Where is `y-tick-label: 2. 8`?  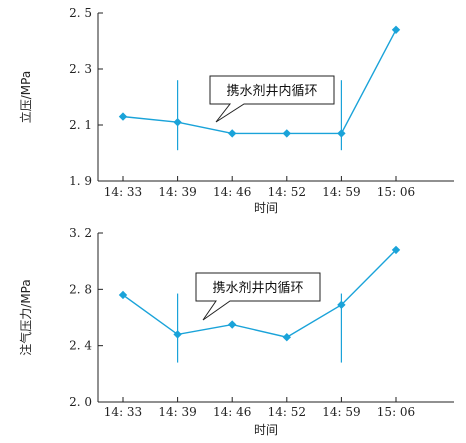 y-tick-label: 2. 8 is located at coordinates (80, 289).